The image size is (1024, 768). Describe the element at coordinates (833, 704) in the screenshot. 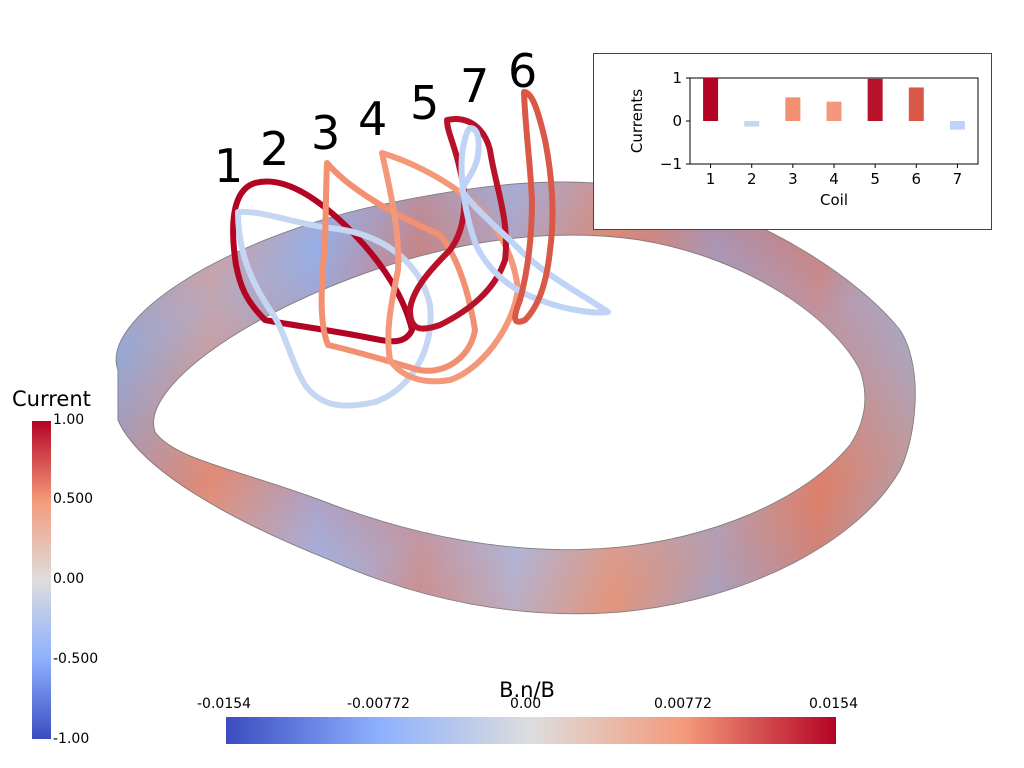

I see `bn-tick-max: 0.0154` at that location.